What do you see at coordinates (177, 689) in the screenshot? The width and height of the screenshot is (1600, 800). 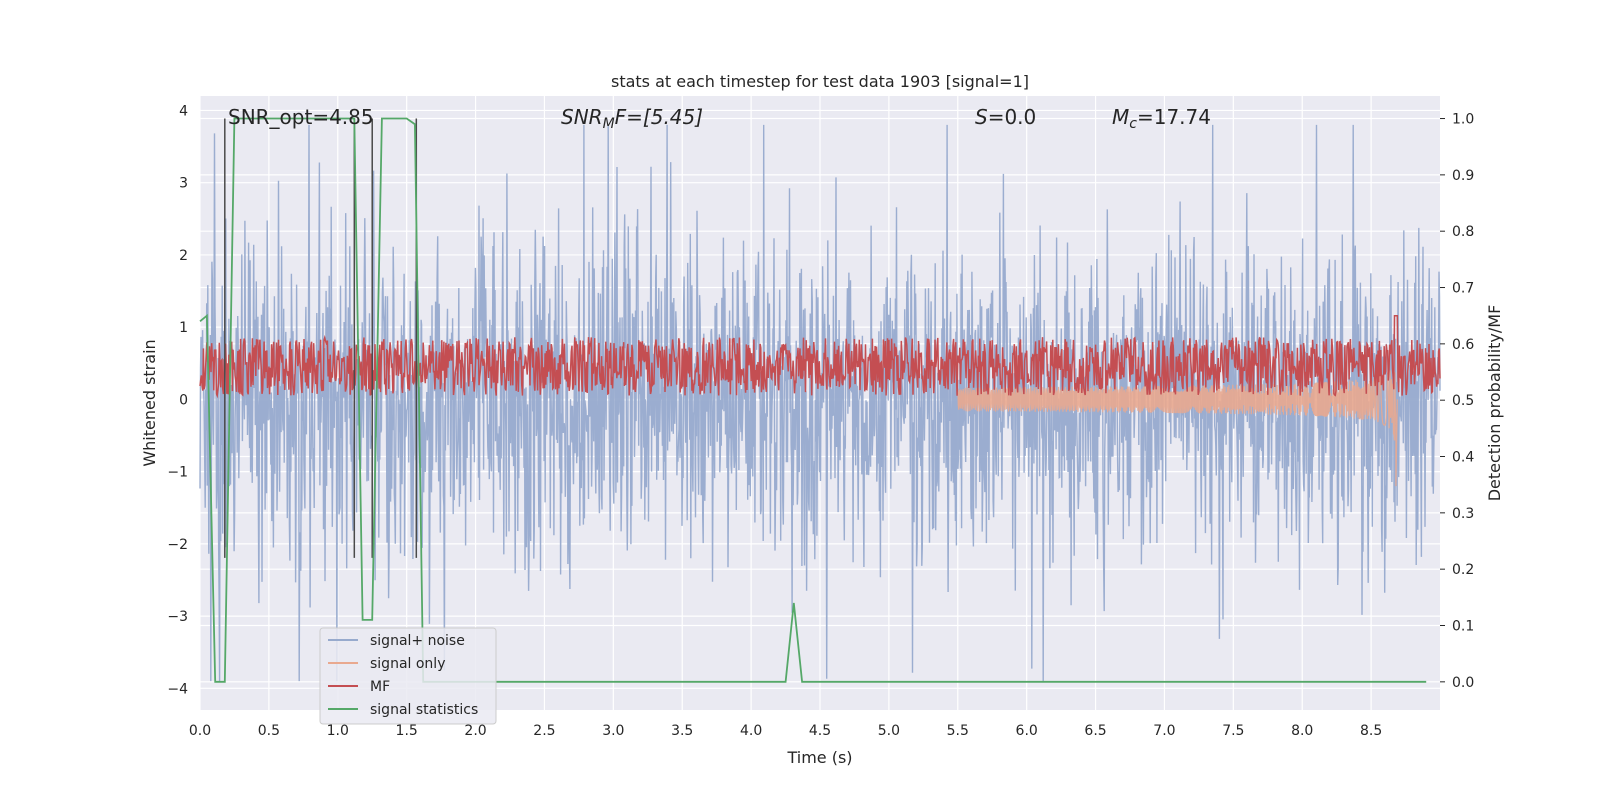 I see `y-left-tick-label: −4` at bounding box center [177, 689].